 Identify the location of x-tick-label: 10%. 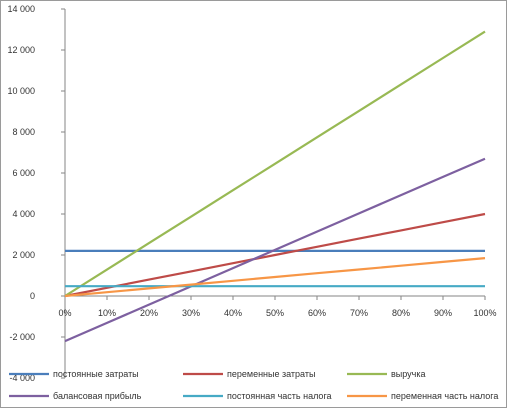
(107, 313).